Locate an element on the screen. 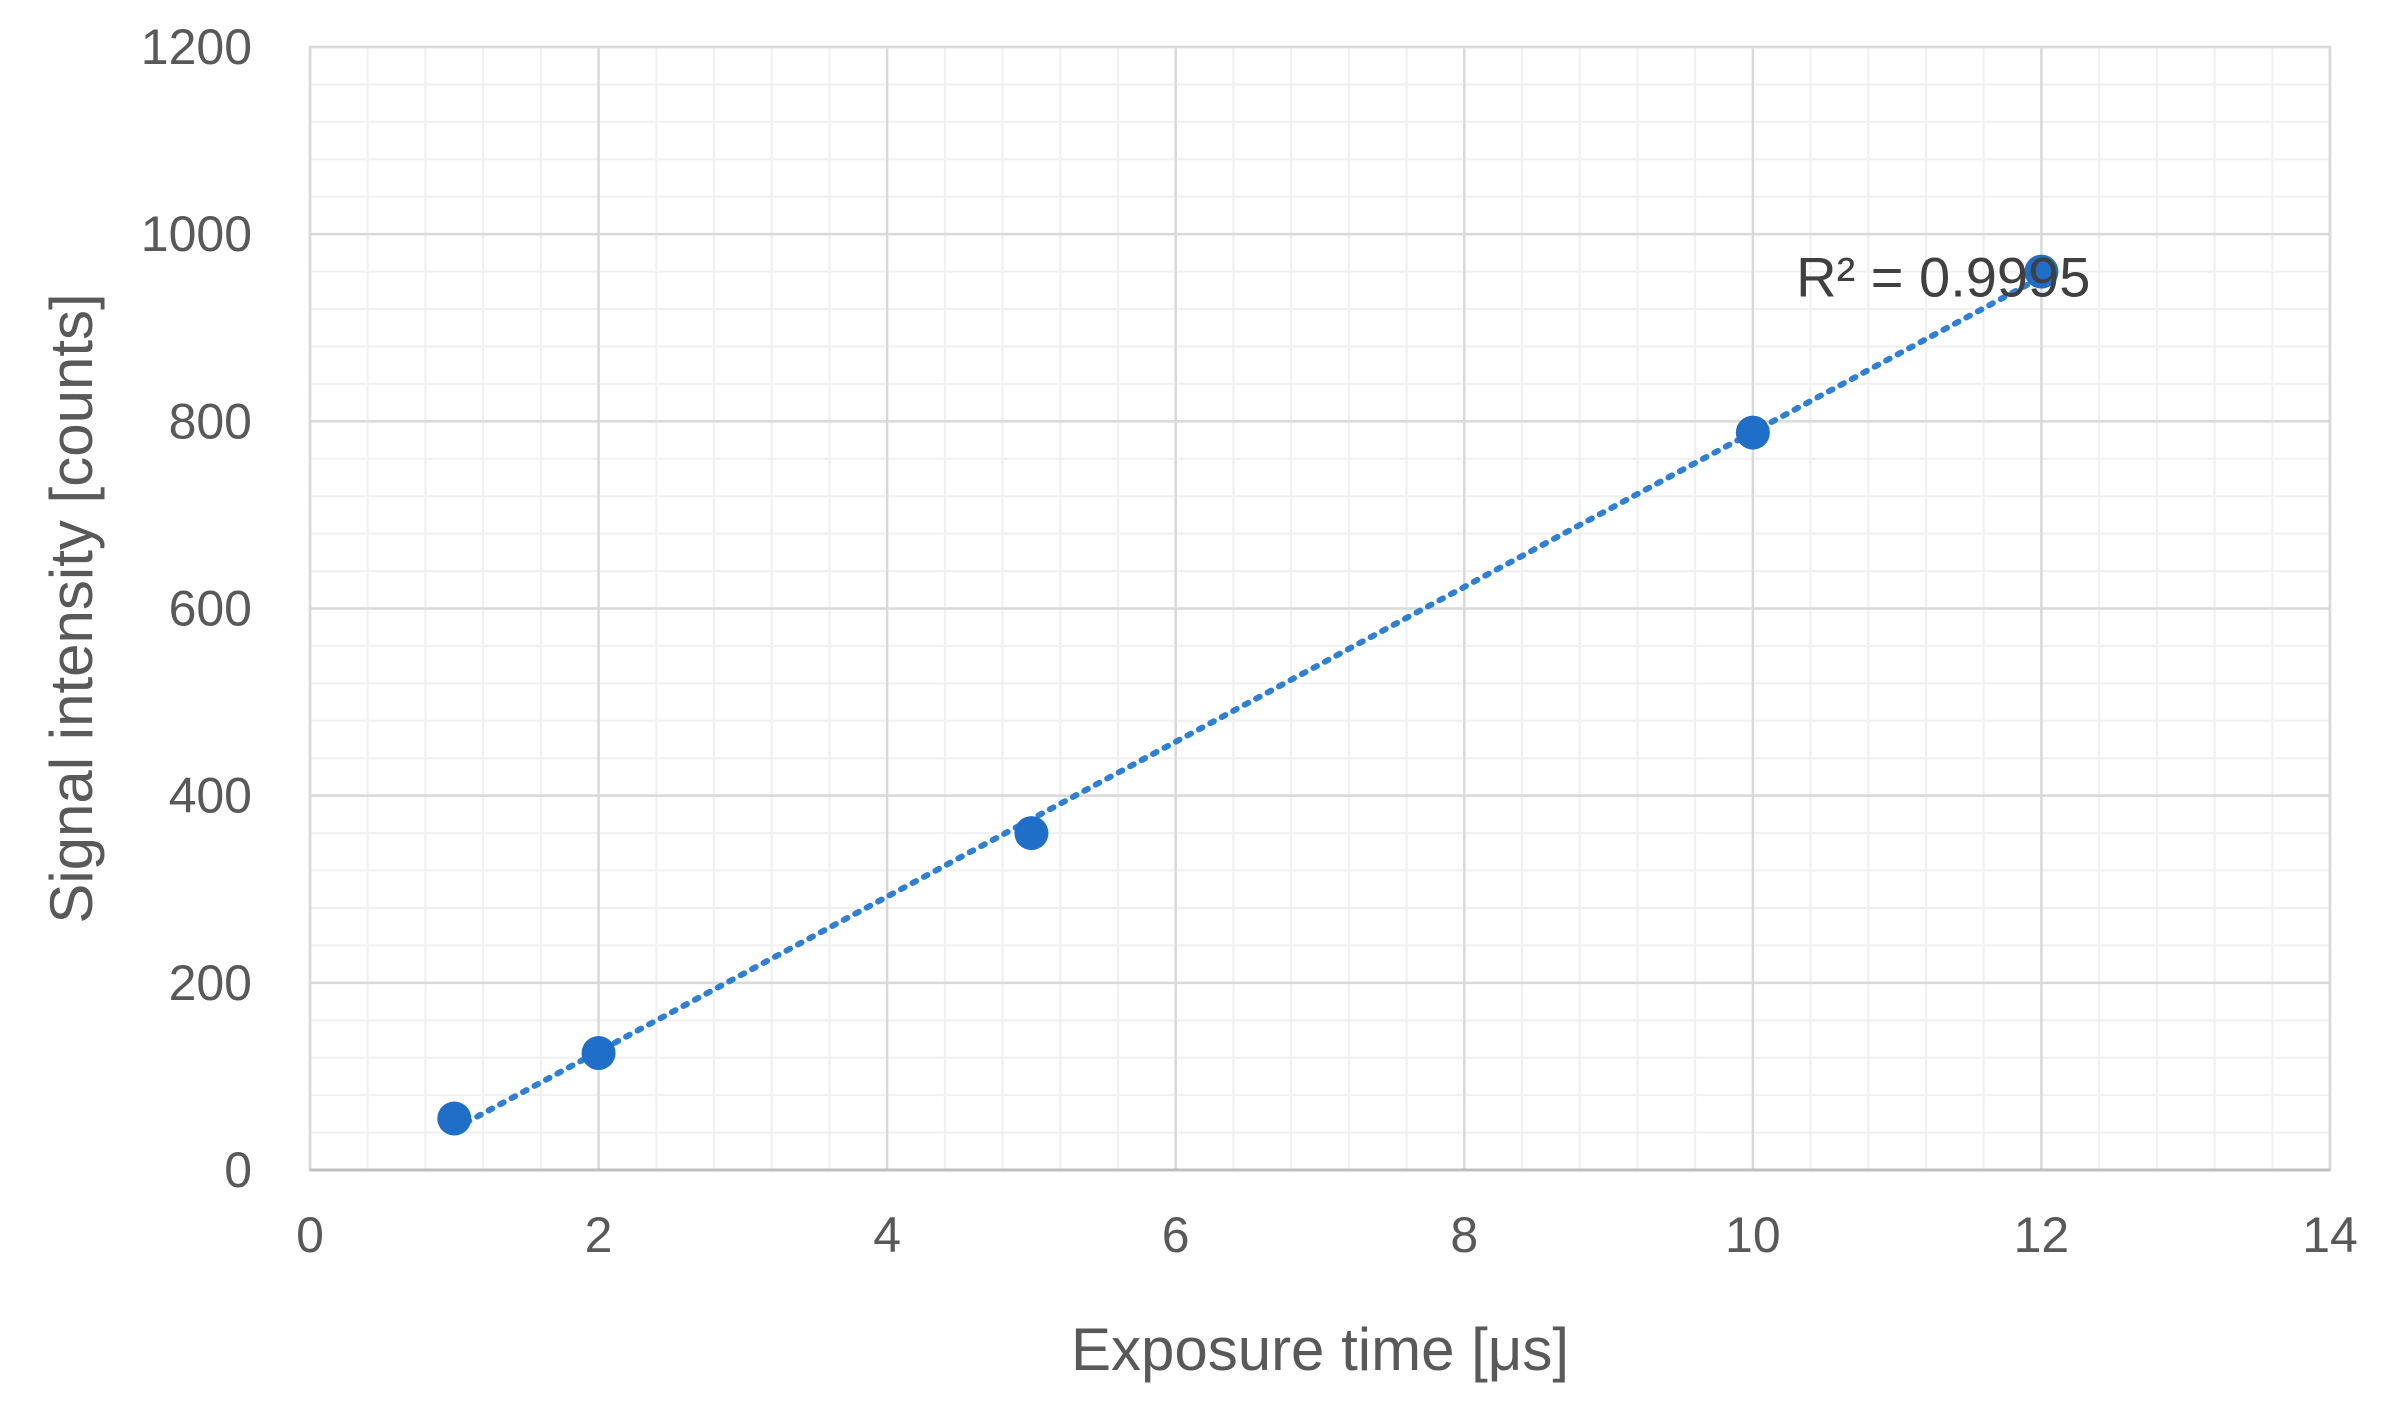 The height and width of the screenshot is (1420, 2389). r-squared-annotation: R² = 0.9995 is located at coordinates (1943, 276).